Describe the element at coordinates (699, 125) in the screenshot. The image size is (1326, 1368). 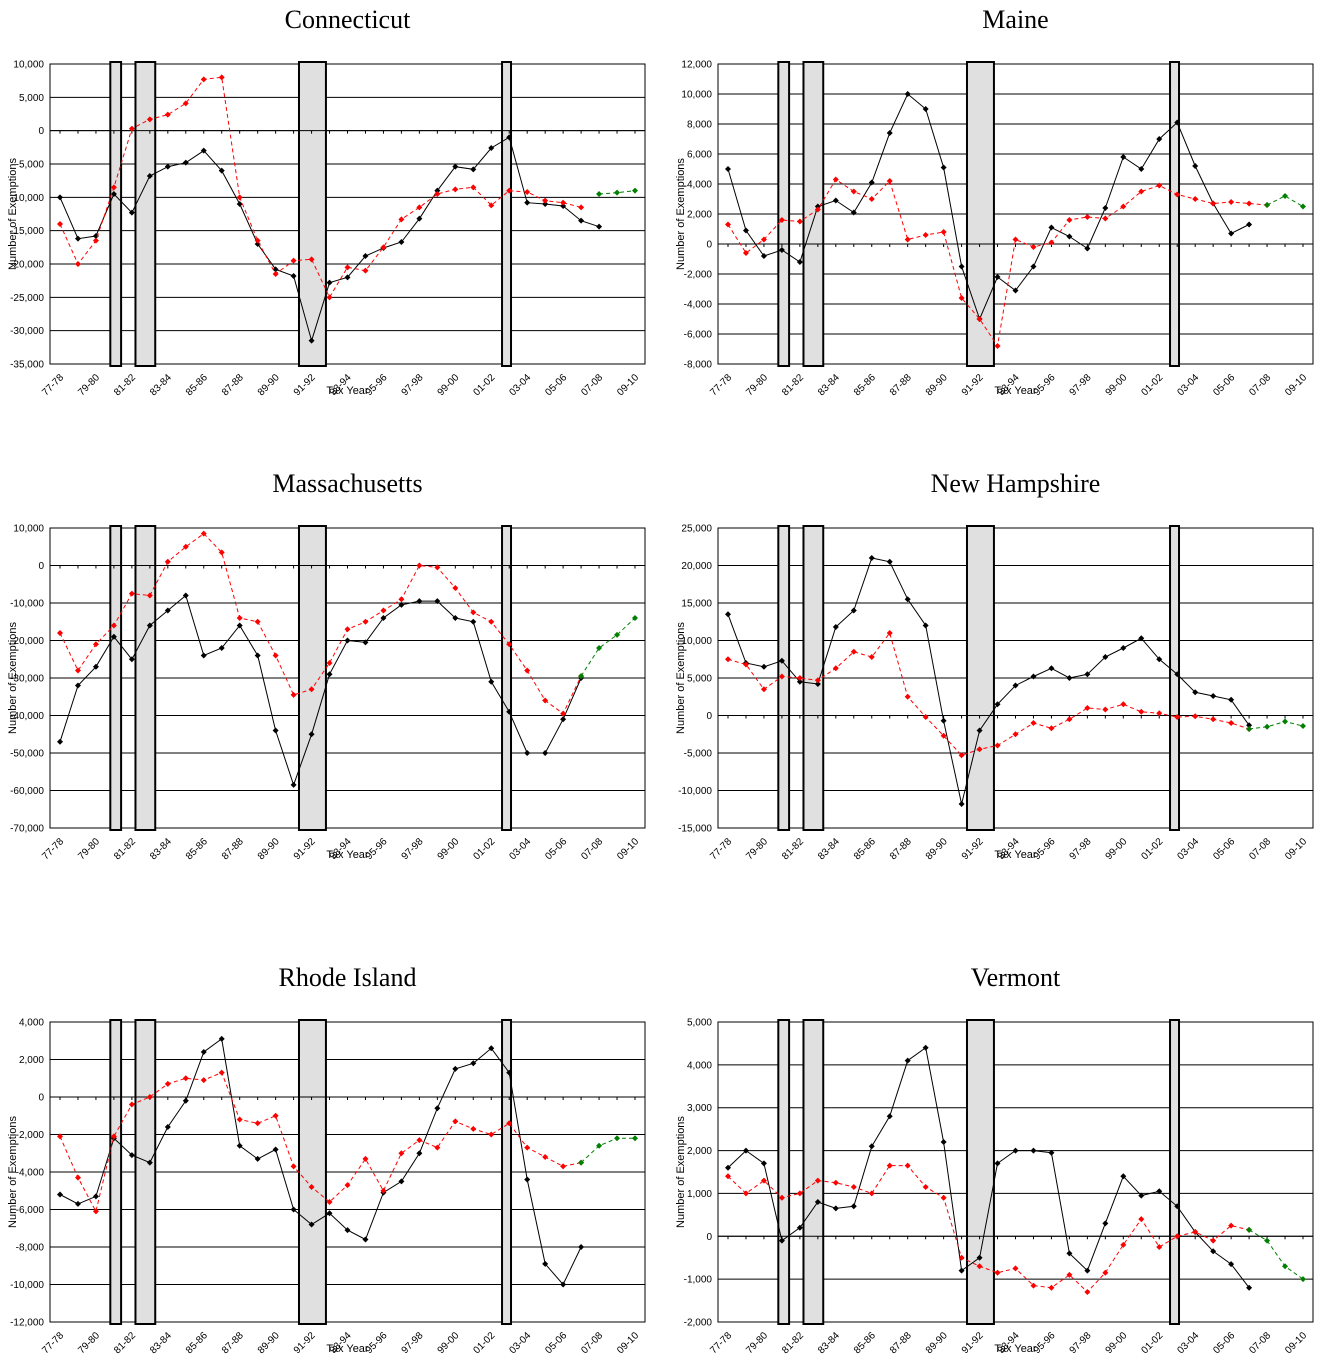
I see `y-tick-label: 8,000` at that location.